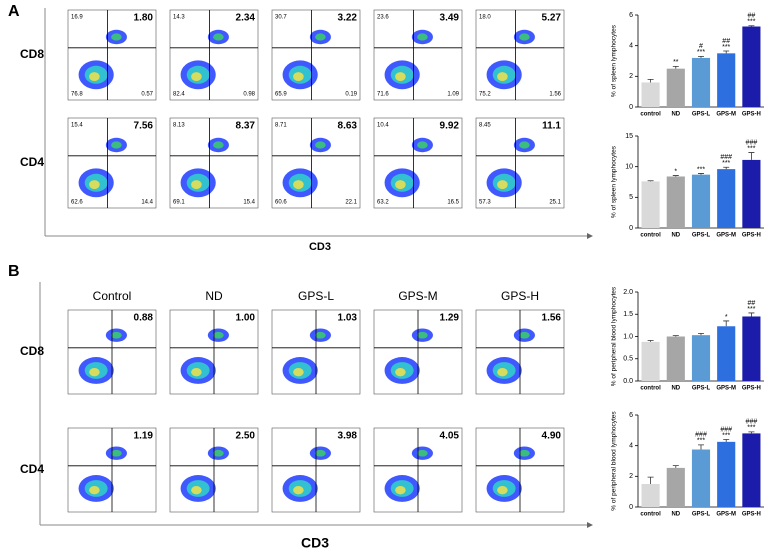 The height and width of the screenshot is (555, 770). I want to click on column-title: ND, so click(214, 296).